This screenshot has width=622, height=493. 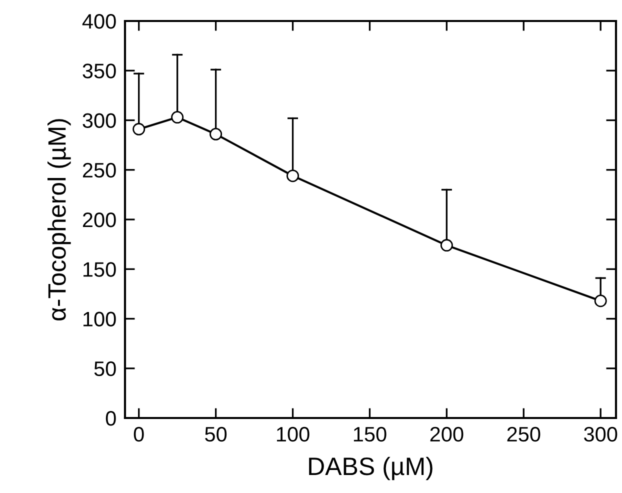 I want to click on y-tick-label: 200, so click(x=99, y=220).